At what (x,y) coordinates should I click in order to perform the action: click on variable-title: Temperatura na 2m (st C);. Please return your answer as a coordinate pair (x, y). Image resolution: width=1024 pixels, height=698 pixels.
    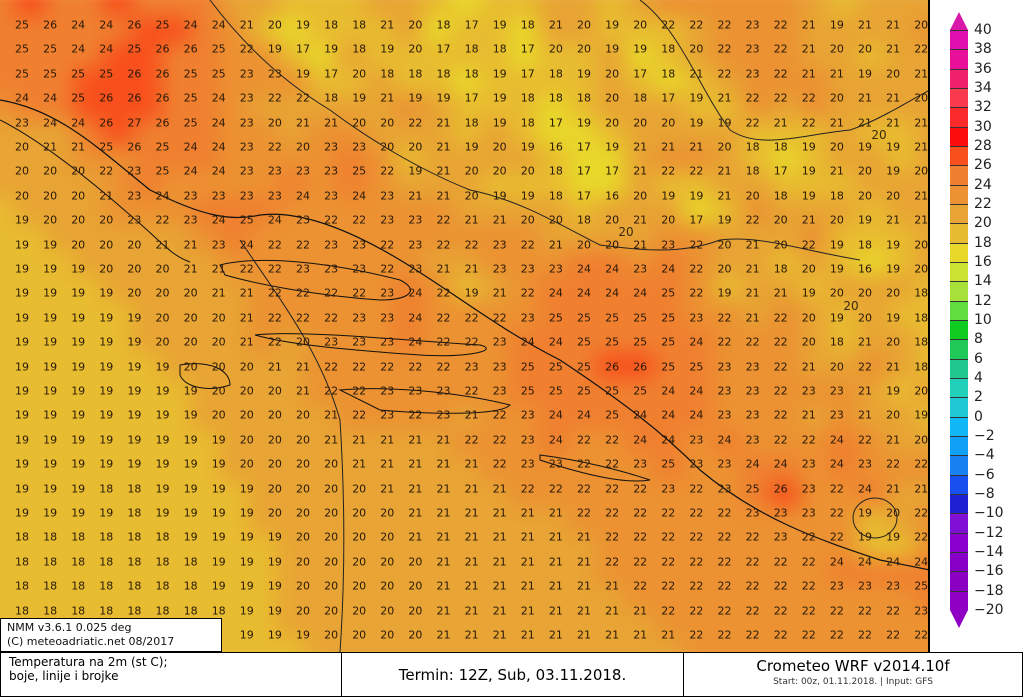
    Looking at the image, I should click on (88, 662).